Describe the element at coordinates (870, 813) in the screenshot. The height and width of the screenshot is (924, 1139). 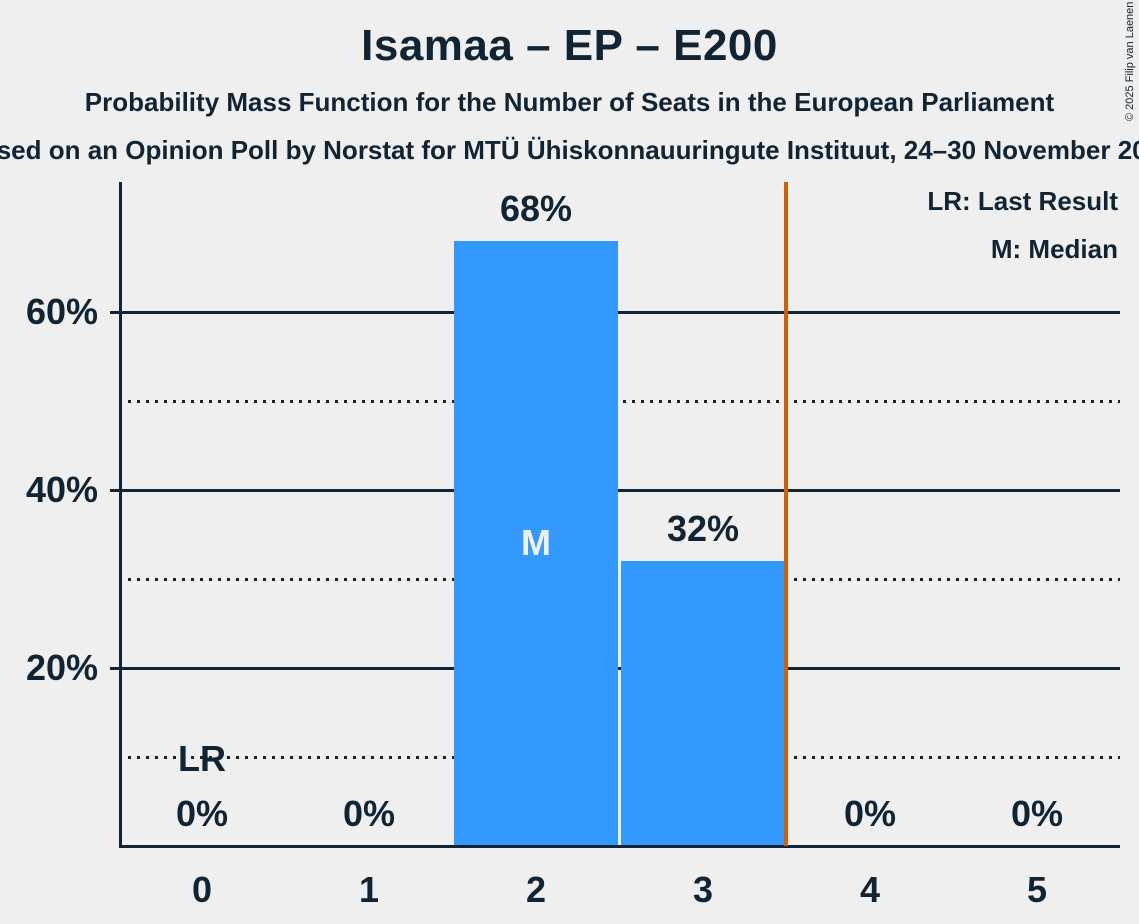
I see `value-label-seat-4: 0%` at that location.